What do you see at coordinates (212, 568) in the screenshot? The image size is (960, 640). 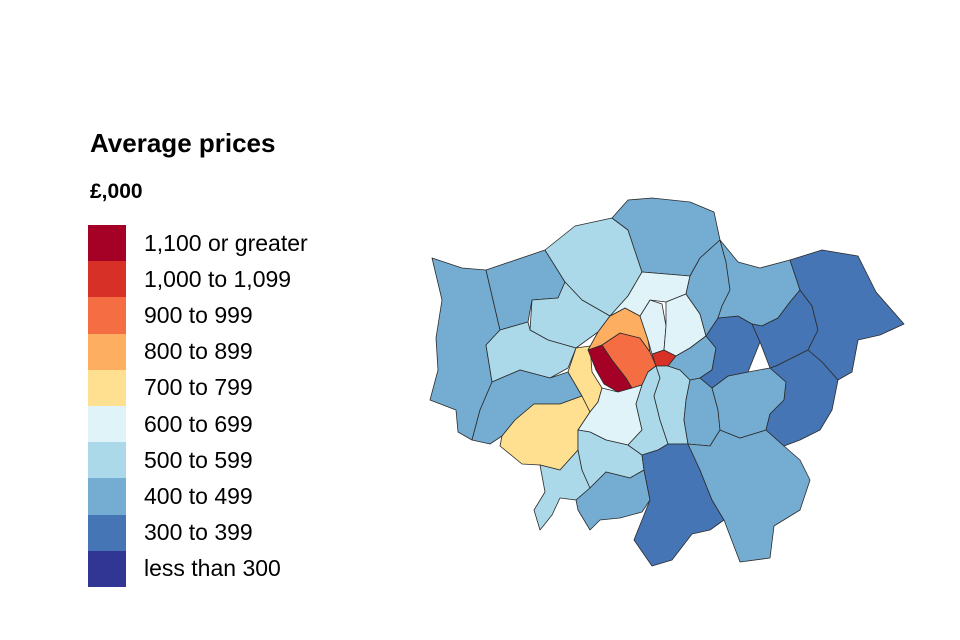 I see `legend-label: less than 300` at bounding box center [212, 568].